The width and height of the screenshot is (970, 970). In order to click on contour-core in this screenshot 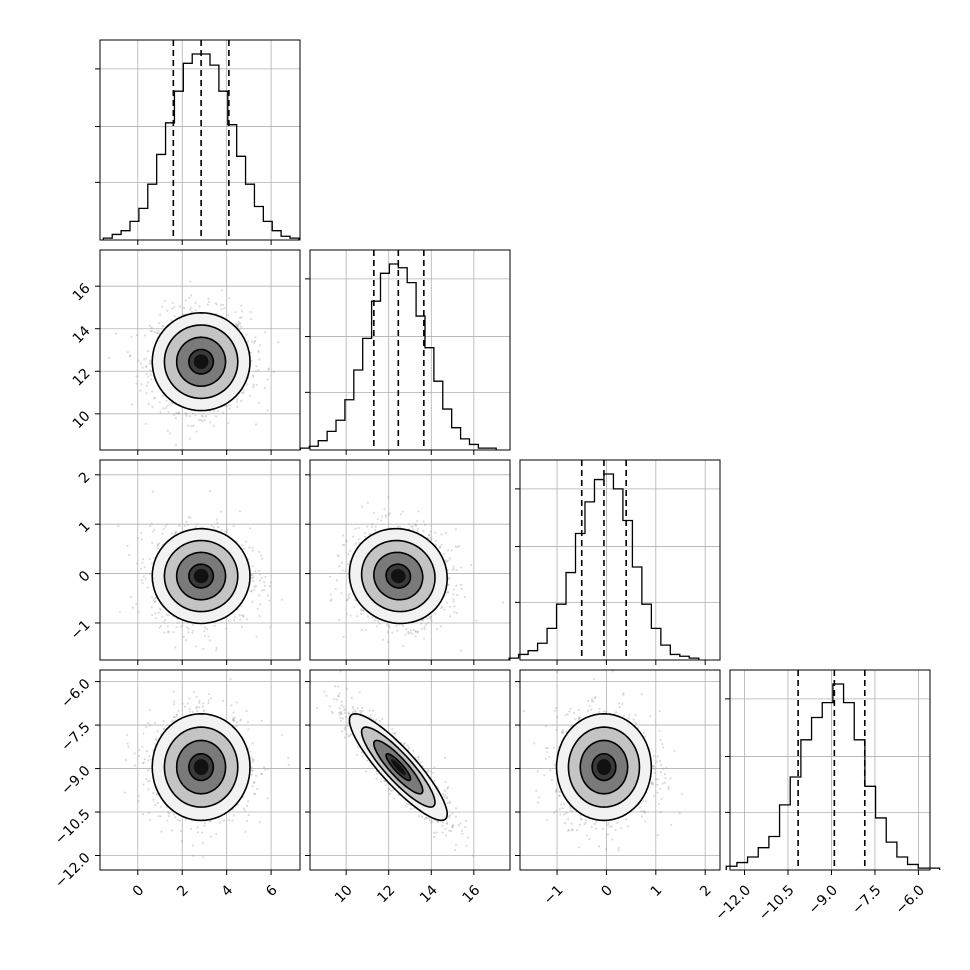, I will do `click(398, 576)`.